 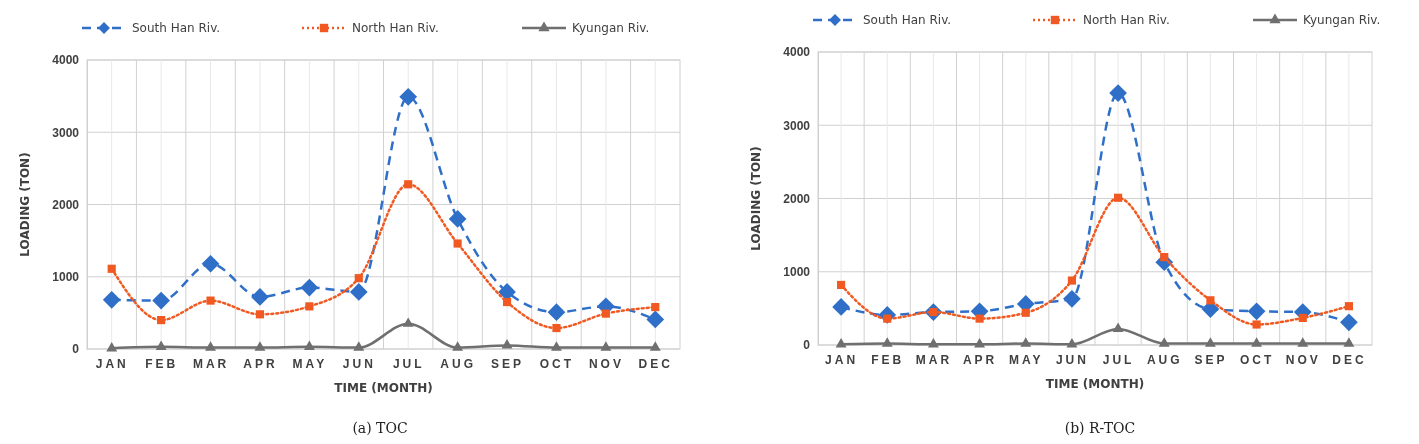 What do you see at coordinates (1100, 428) in the screenshot?
I see `text: (b) R-TOC` at bounding box center [1100, 428].